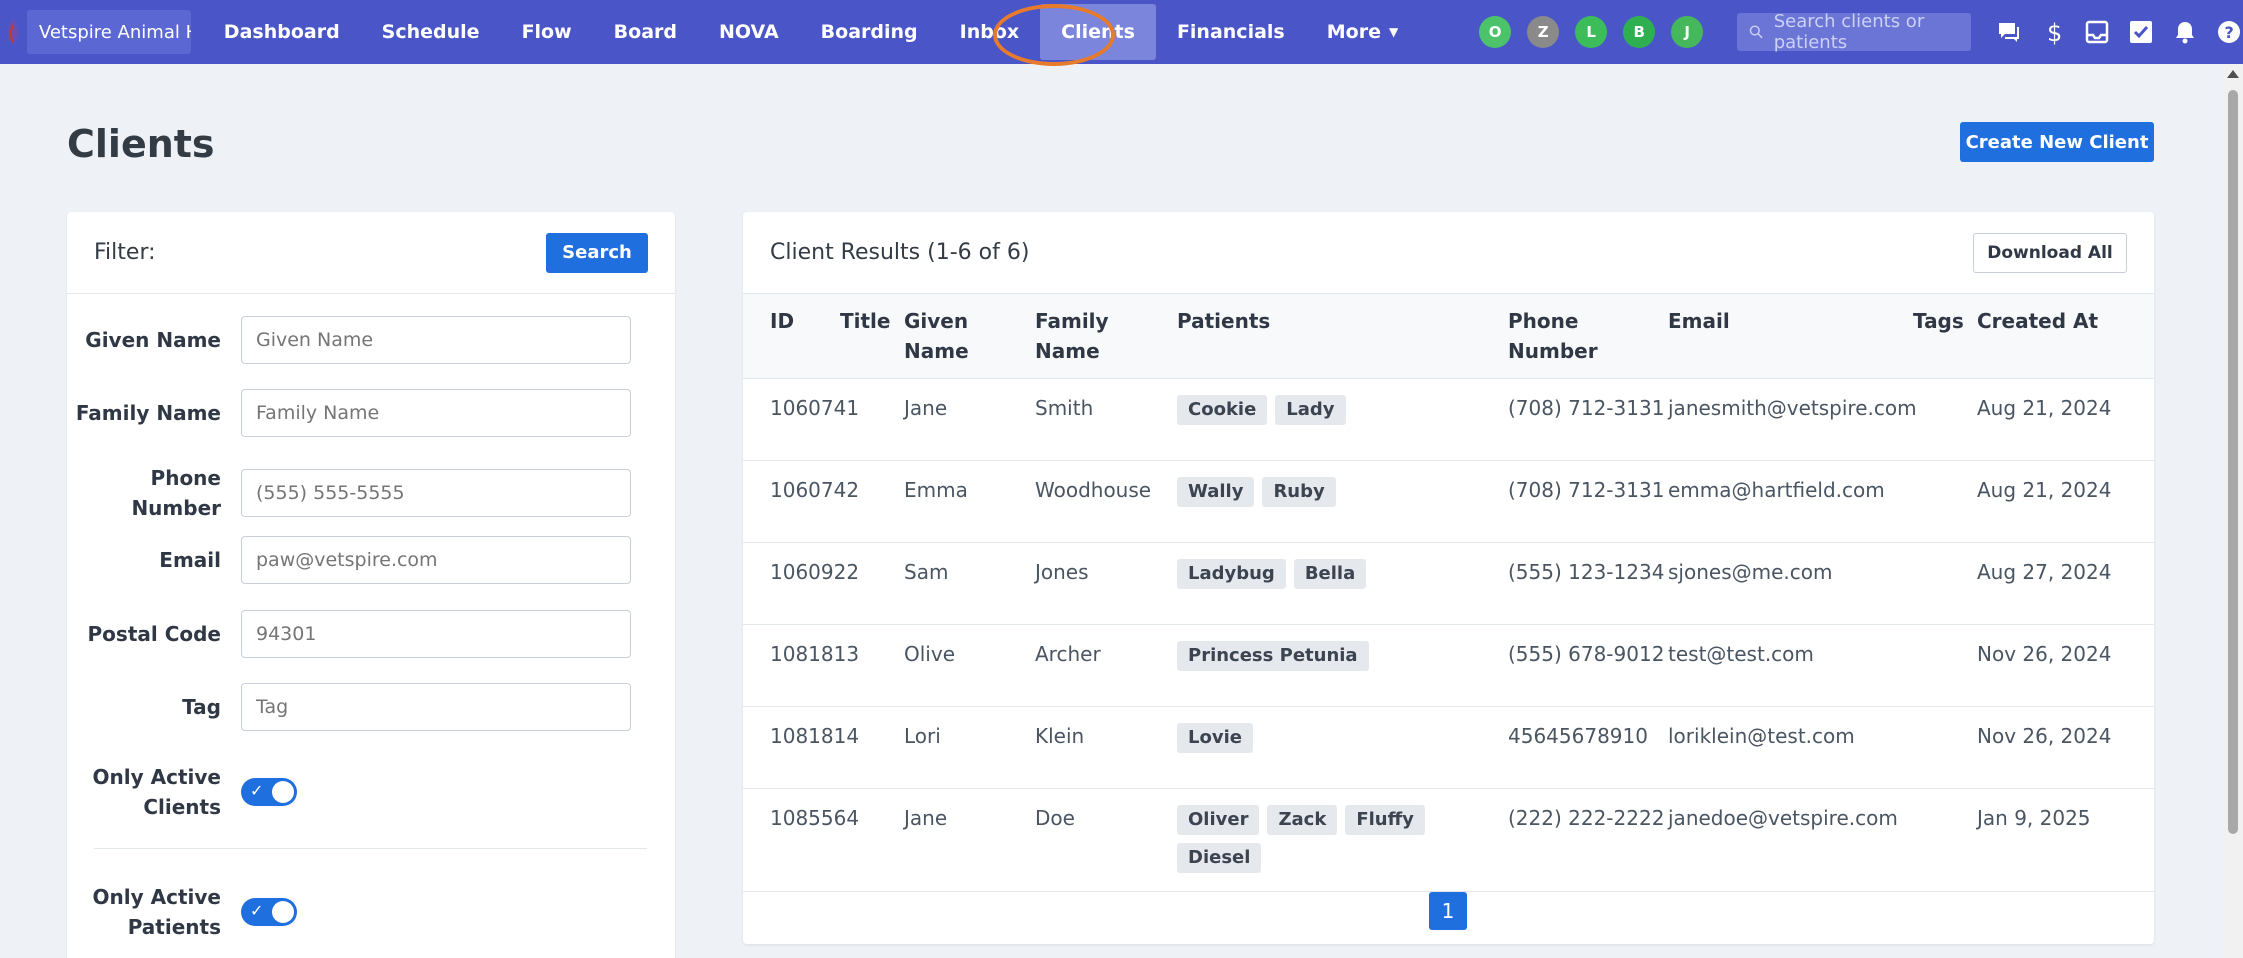  What do you see at coordinates (597, 252) in the screenshot?
I see `search-button: Search` at bounding box center [597, 252].